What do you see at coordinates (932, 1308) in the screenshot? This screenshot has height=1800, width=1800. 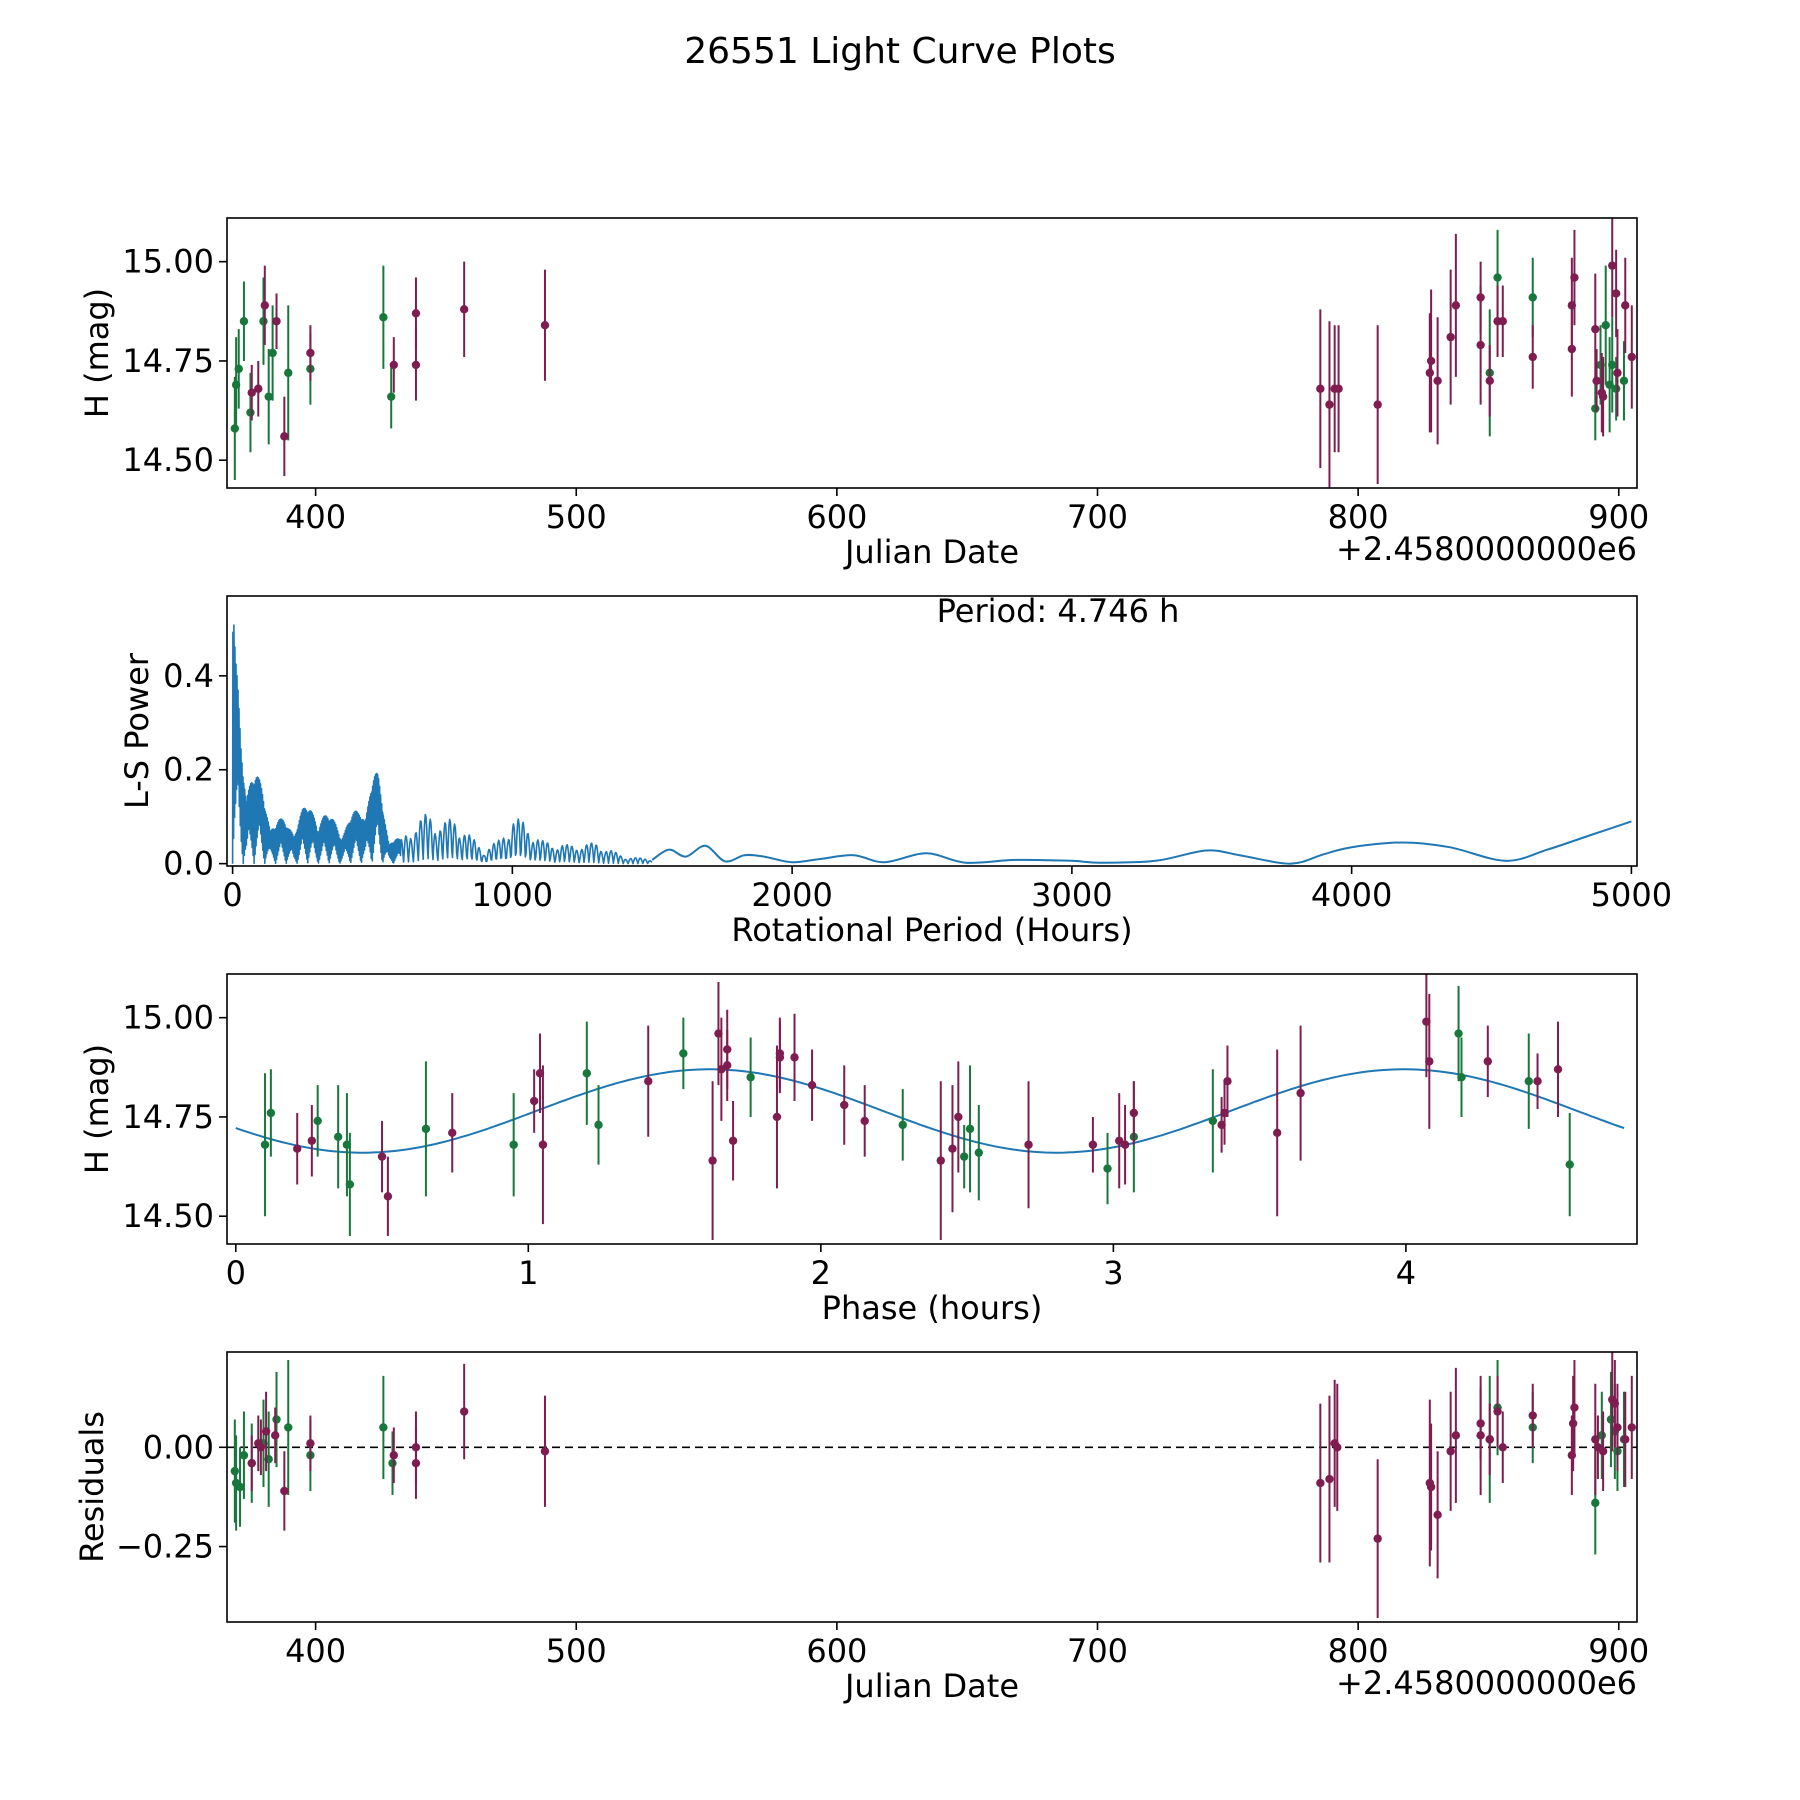 I see `phased-x-label: Phase (hours)` at bounding box center [932, 1308].